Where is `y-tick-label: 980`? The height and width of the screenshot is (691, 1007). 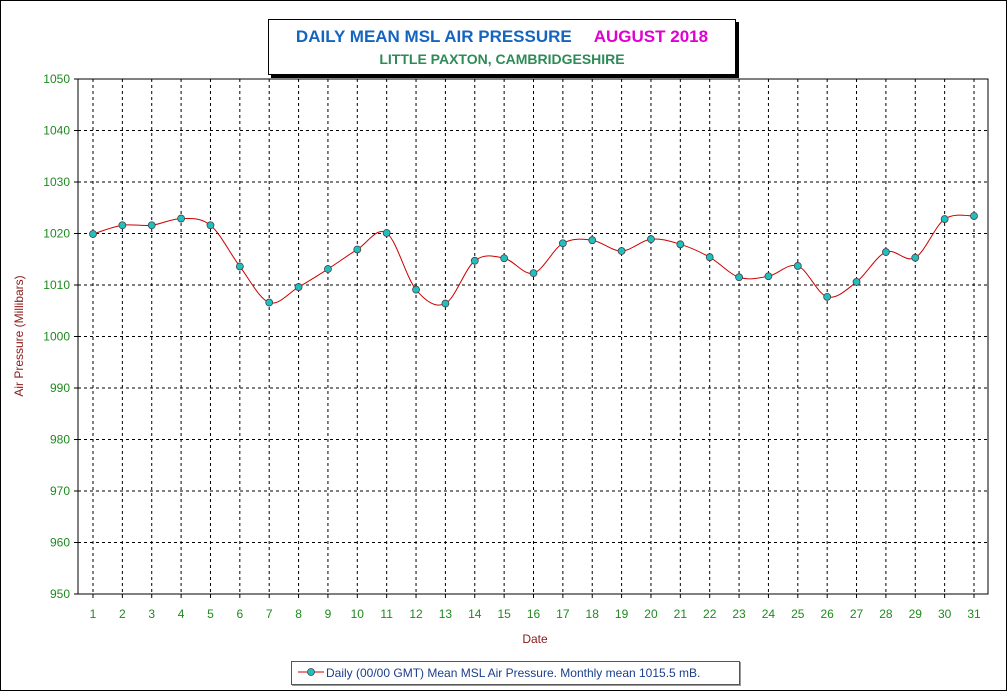 y-tick-label: 980 is located at coordinates (60, 440).